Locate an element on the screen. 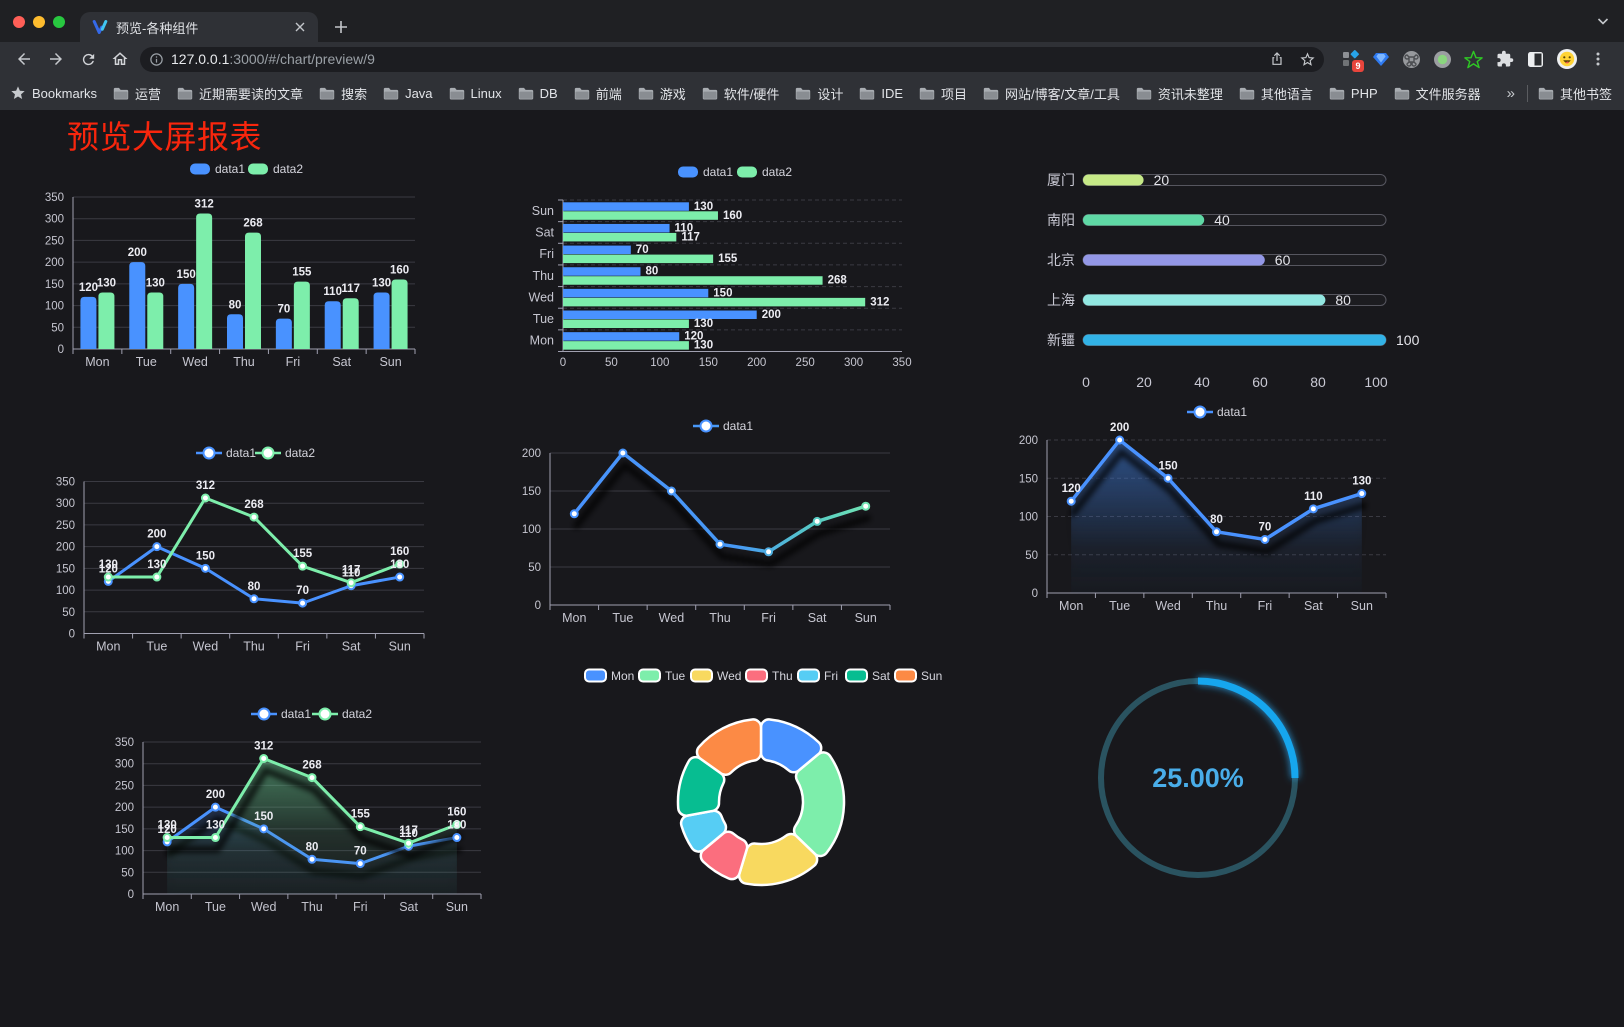 The image size is (1624, 1027). progress-label: 新疆 is located at coordinates (1061, 340).